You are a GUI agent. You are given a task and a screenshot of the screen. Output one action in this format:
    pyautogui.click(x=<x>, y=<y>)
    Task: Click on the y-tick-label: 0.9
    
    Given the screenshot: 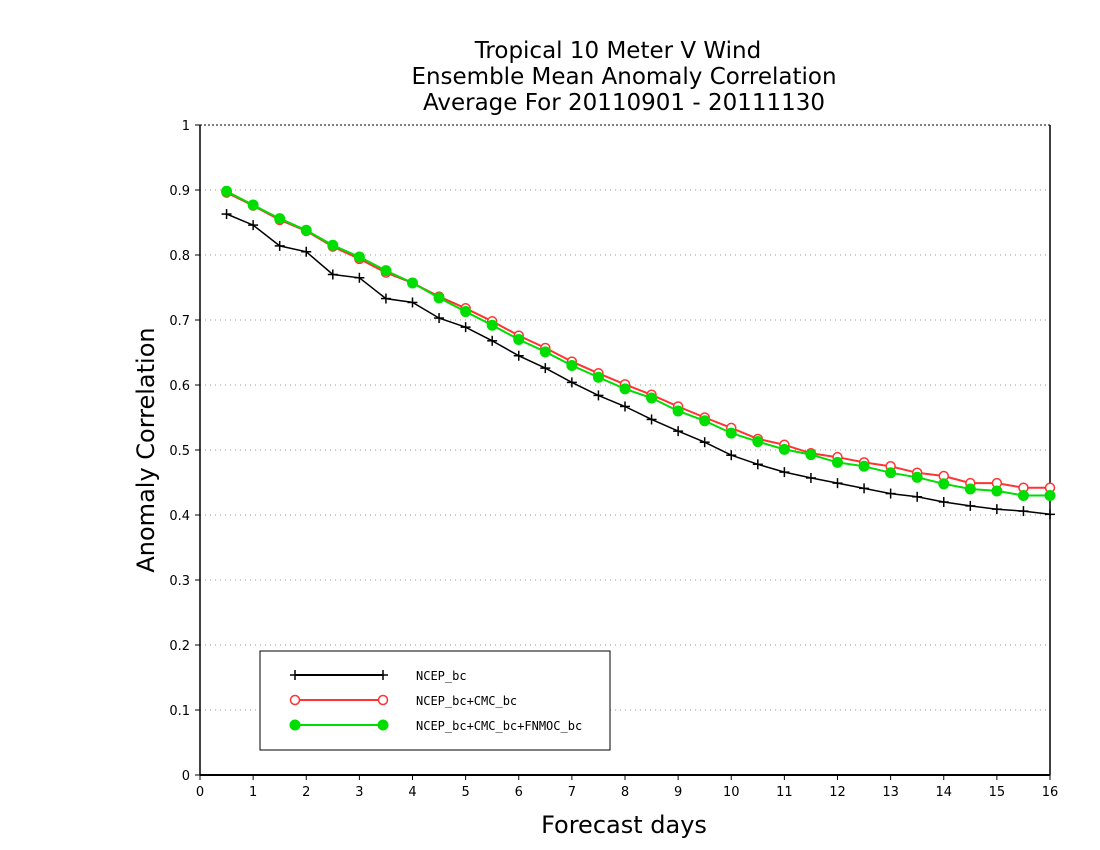 What is the action you would take?
    pyautogui.click(x=179, y=191)
    